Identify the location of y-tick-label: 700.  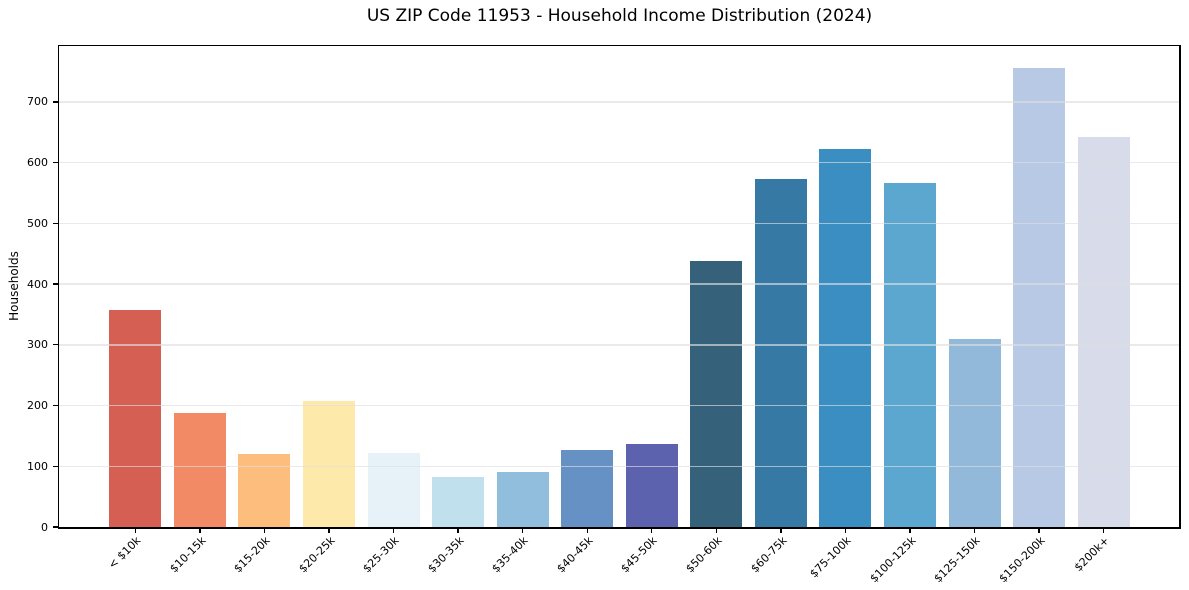
(37, 102).